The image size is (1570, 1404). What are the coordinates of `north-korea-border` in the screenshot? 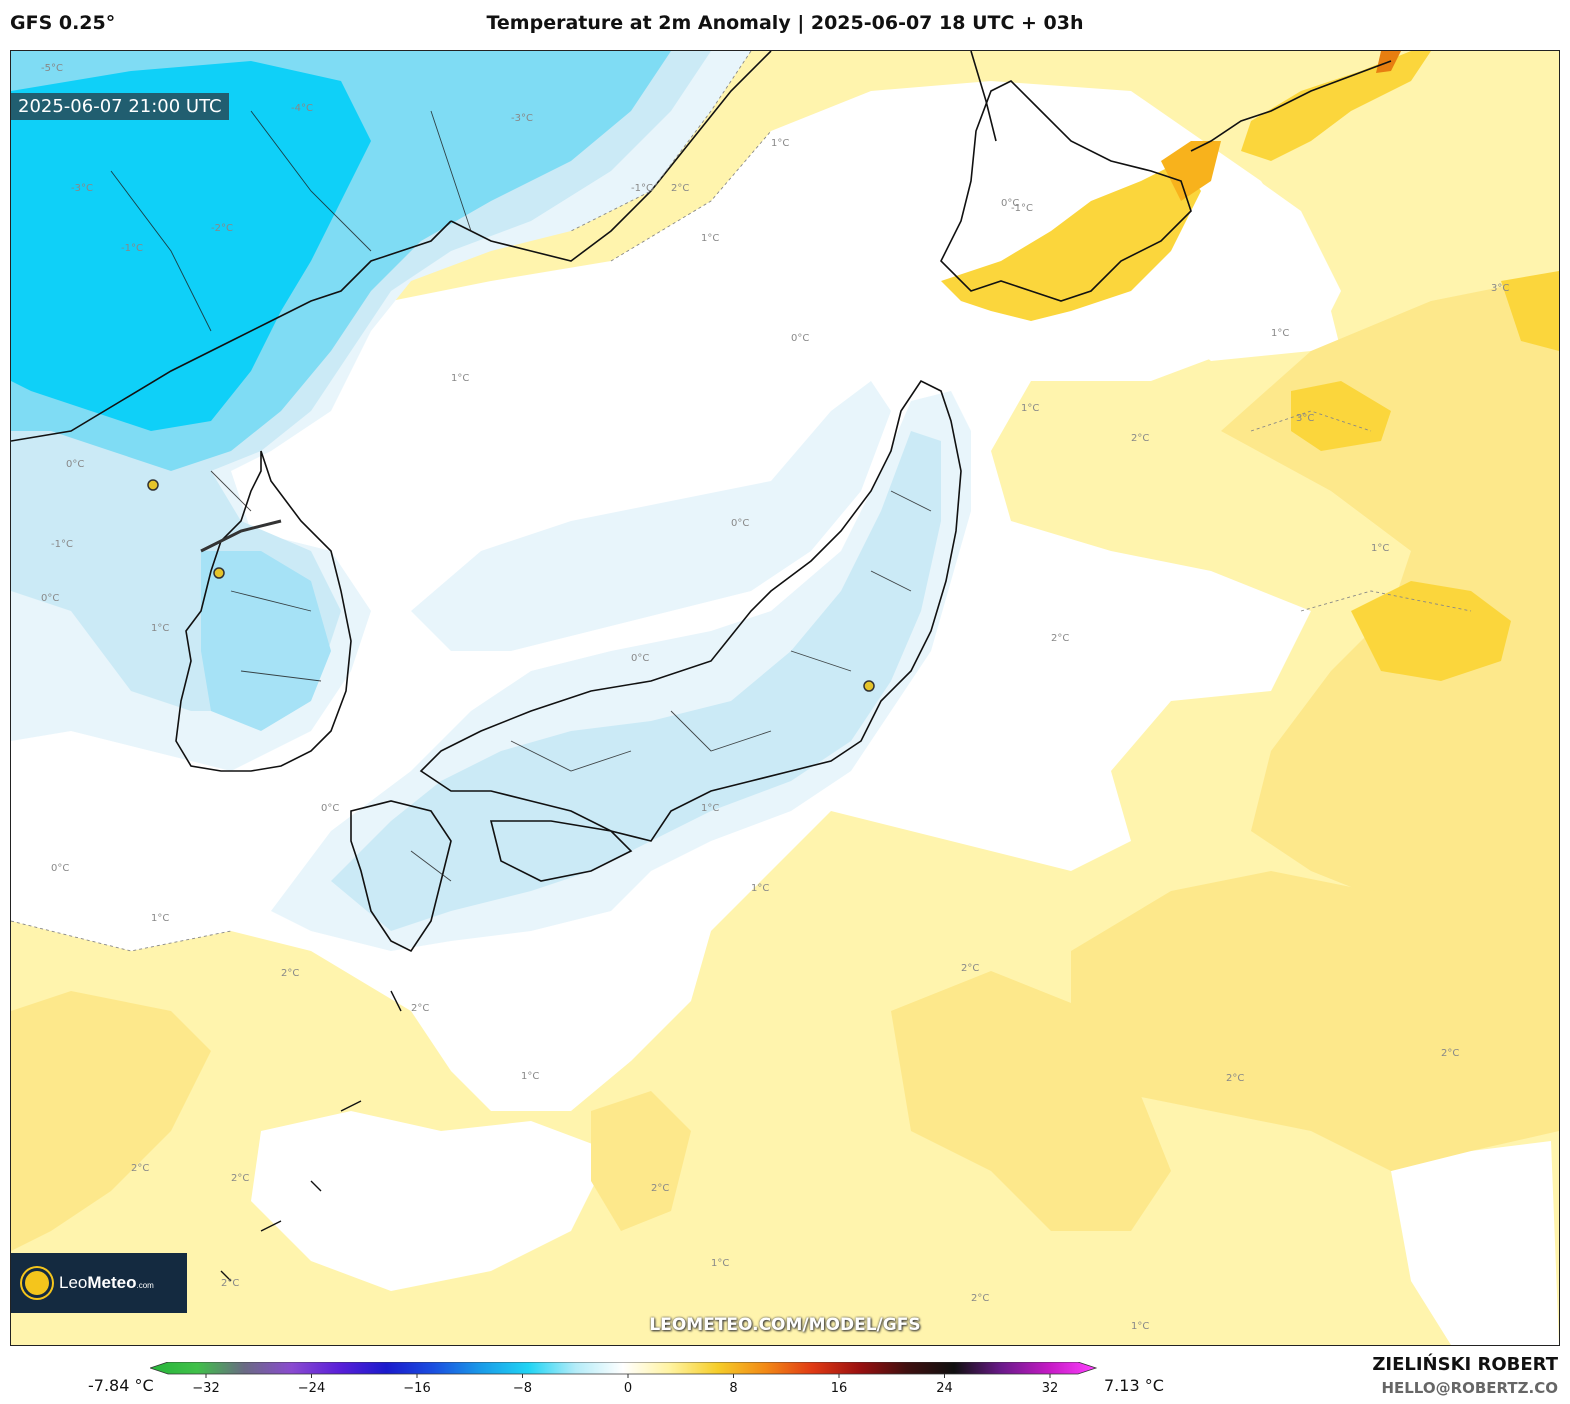 It's located at (241, 536).